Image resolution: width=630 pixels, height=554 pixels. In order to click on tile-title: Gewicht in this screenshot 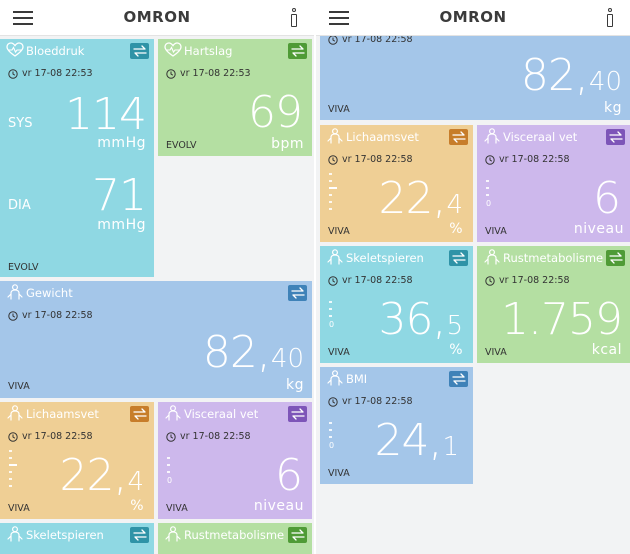, I will do `click(49, 293)`.